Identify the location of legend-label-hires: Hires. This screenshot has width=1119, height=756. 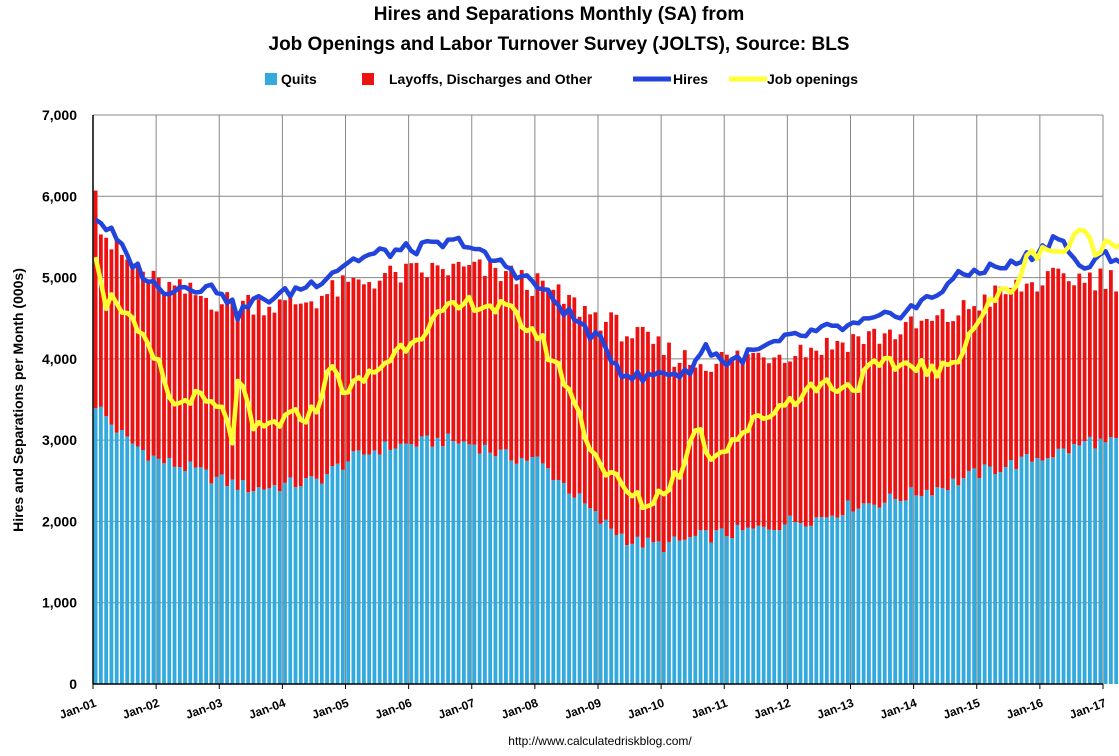
(690, 79).